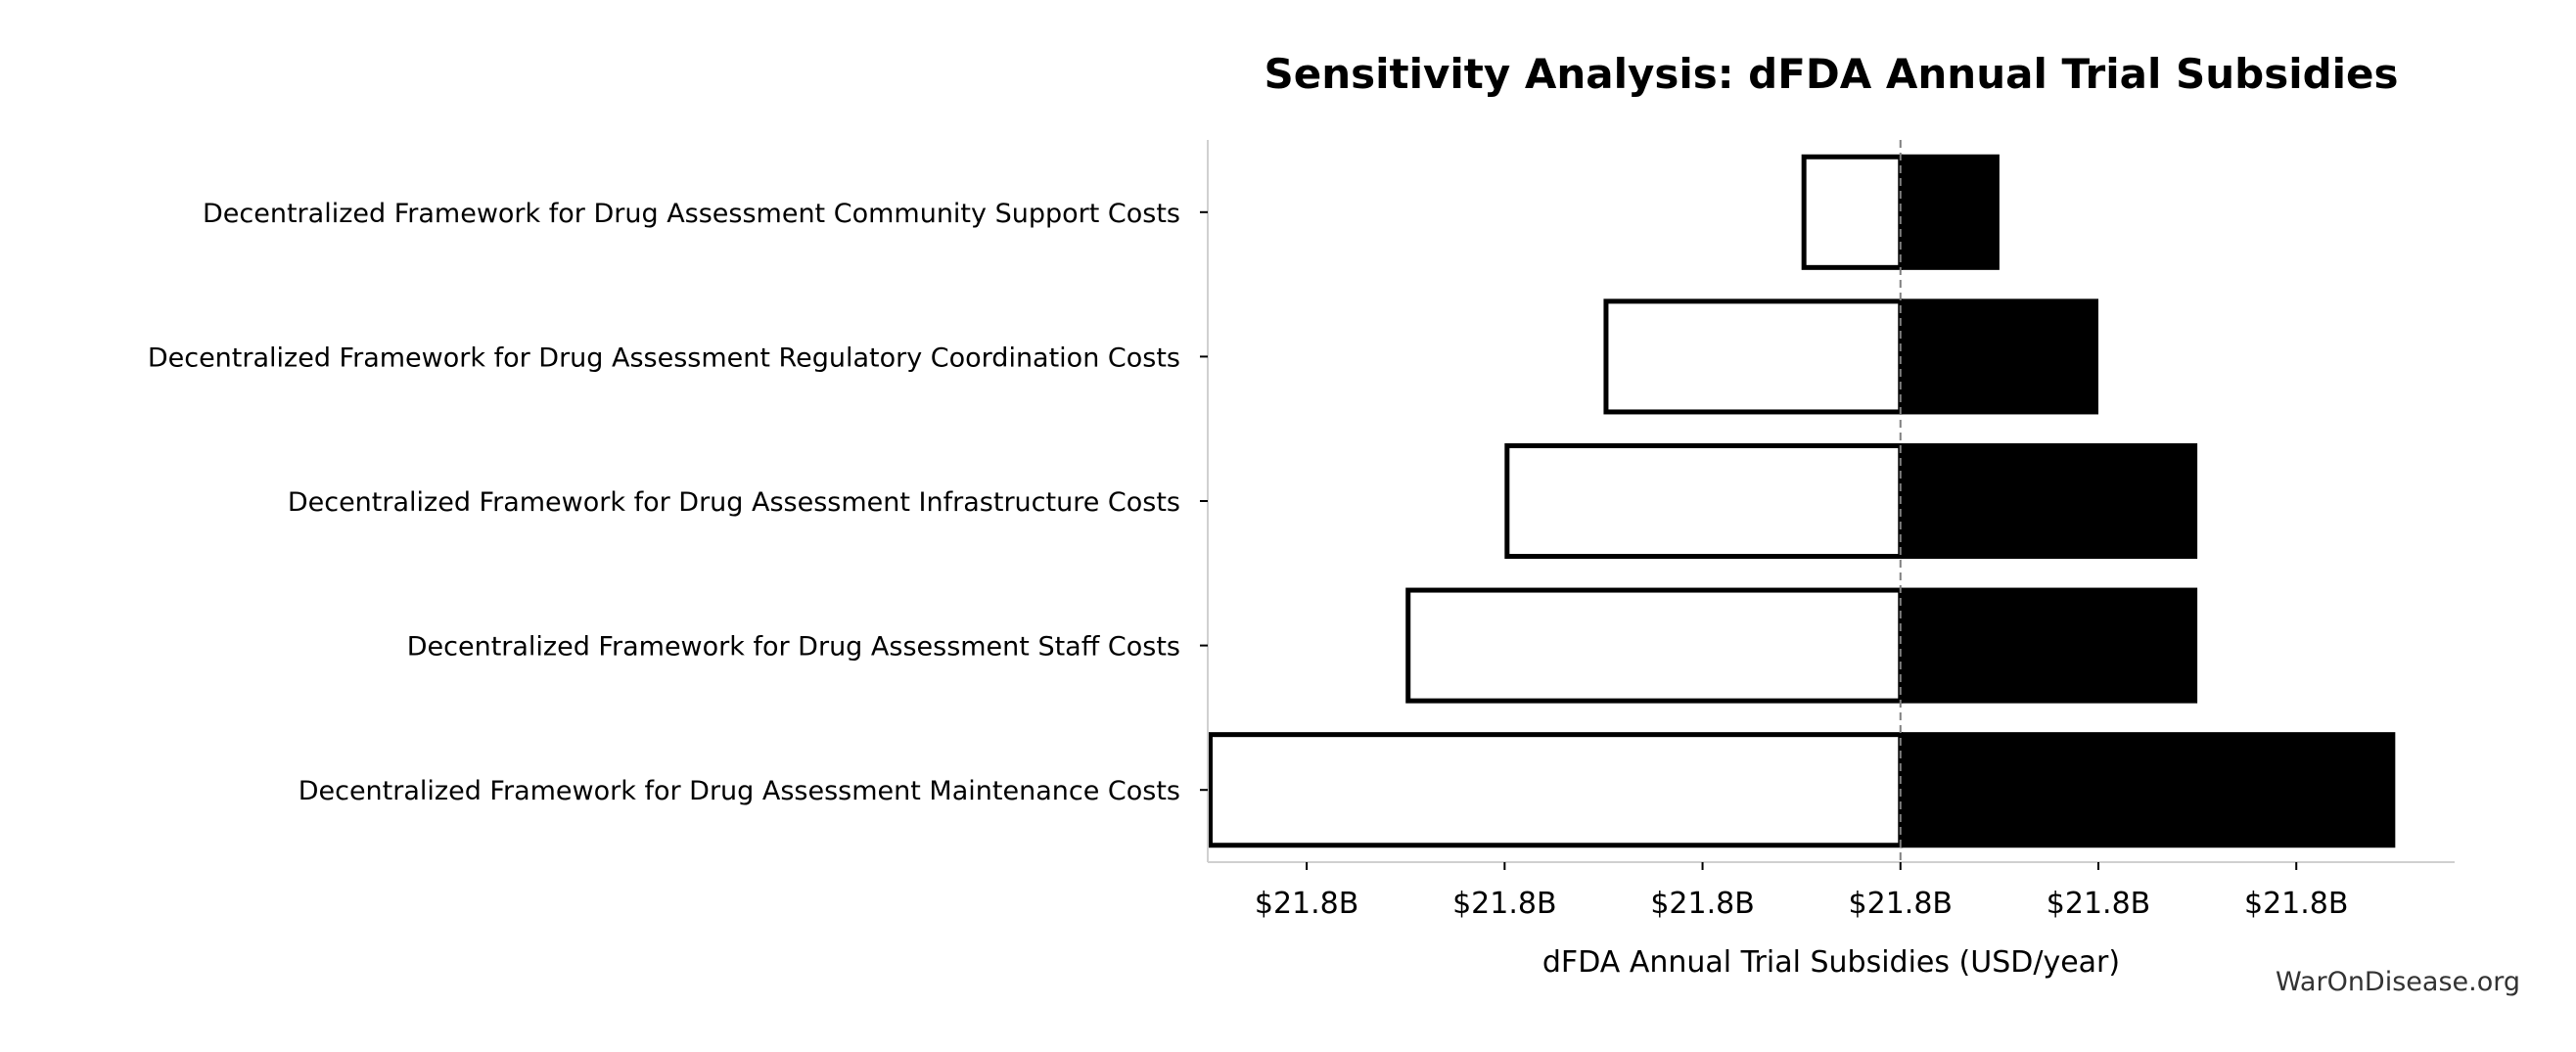 The image size is (2576, 1052). What do you see at coordinates (2398, 982) in the screenshot?
I see `watermark: WarOnDisease.org` at bounding box center [2398, 982].